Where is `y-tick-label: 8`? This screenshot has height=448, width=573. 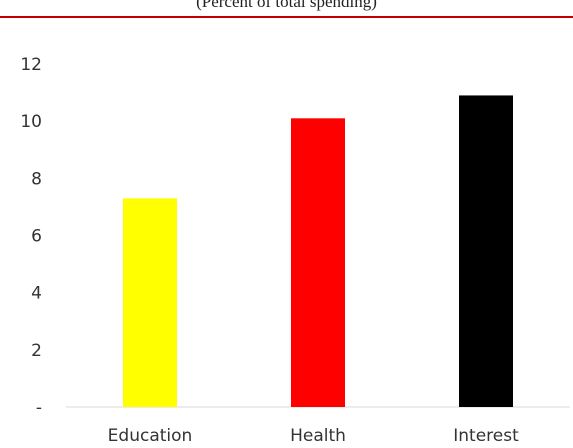 y-tick-label: 8 is located at coordinates (36, 179).